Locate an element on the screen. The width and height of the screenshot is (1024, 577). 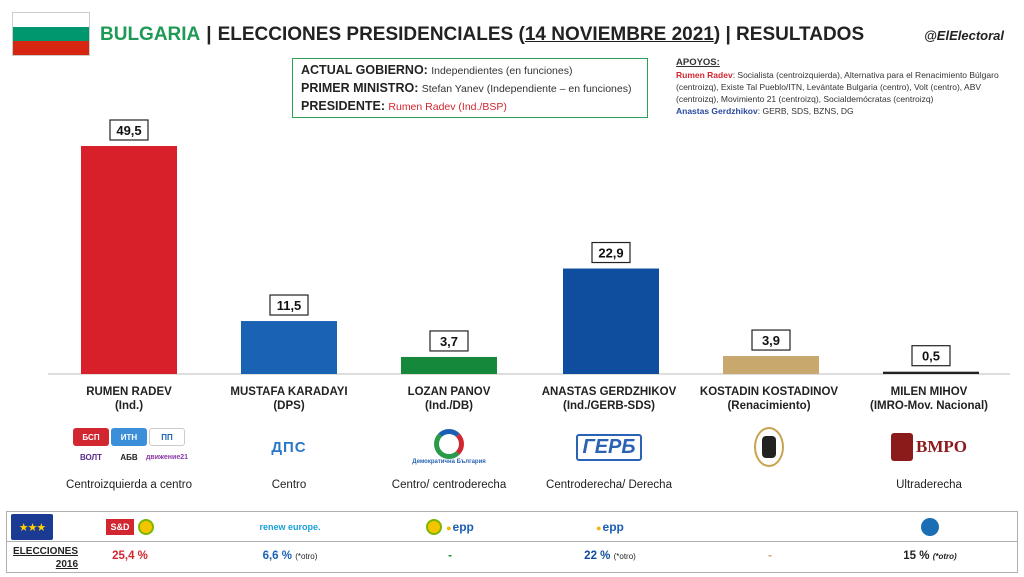
bar-lozan-panov is located at coordinates (449, 365).